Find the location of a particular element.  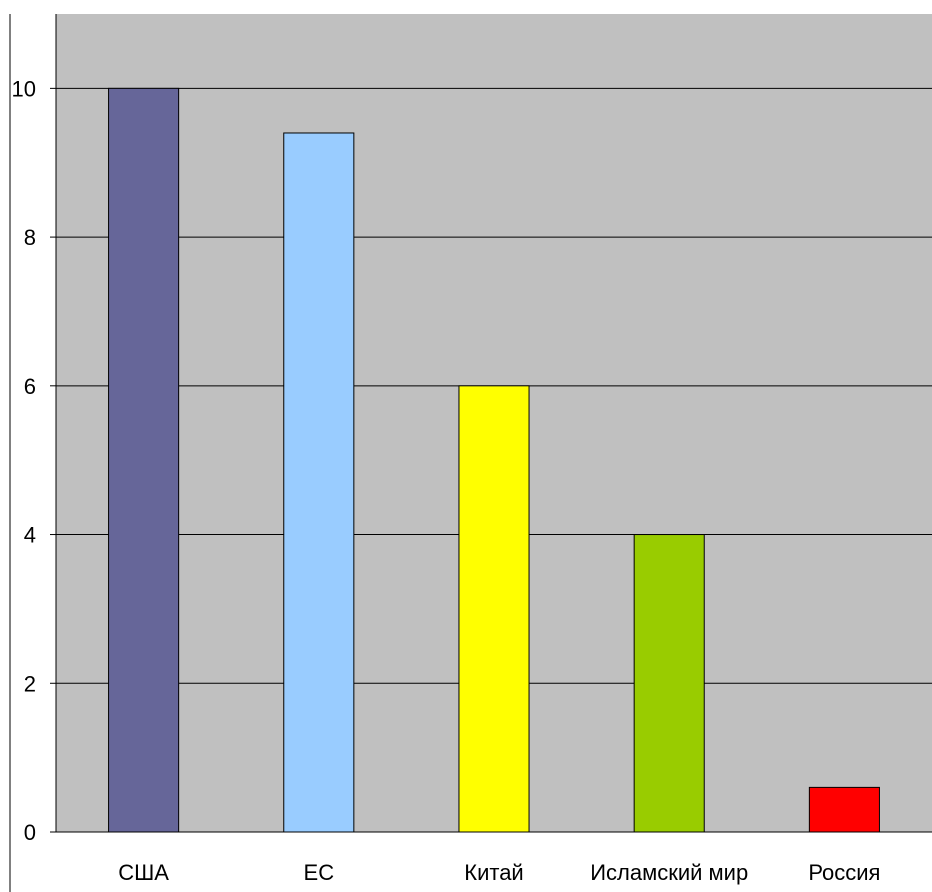

x-category-label: США is located at coordinates (143, 872).